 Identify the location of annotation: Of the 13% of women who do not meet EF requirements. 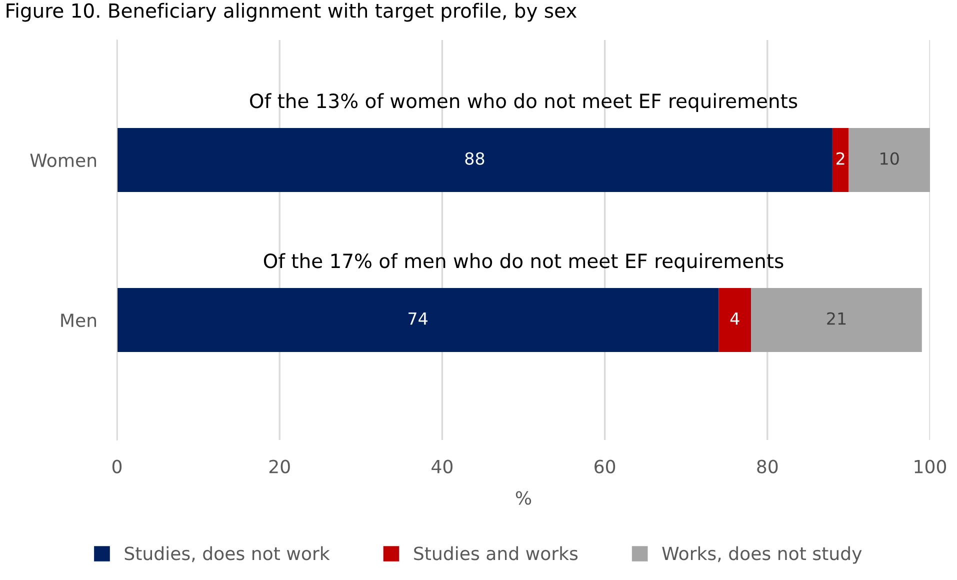
(524, 102).